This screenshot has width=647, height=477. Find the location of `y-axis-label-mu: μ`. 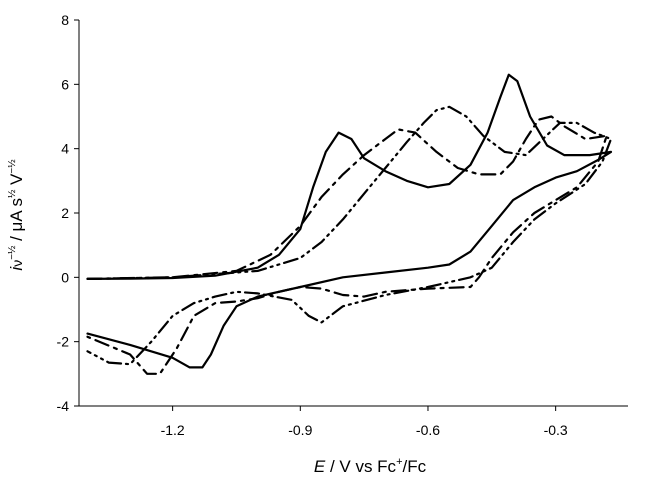

y-axis-label-mu: μ is located at coordinates (16, 227).